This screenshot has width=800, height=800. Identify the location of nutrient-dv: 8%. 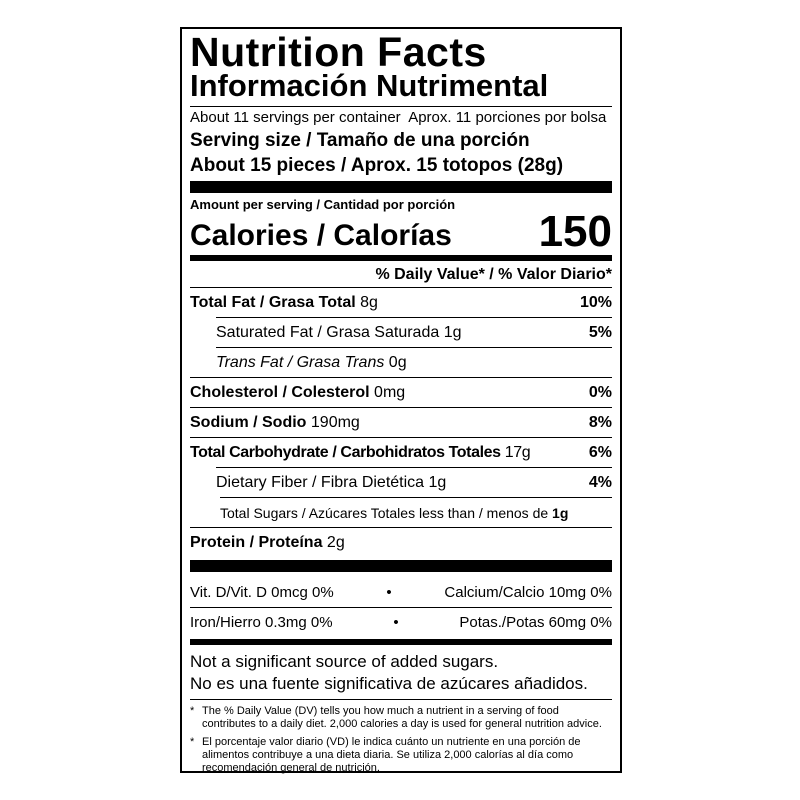
(600, 422).